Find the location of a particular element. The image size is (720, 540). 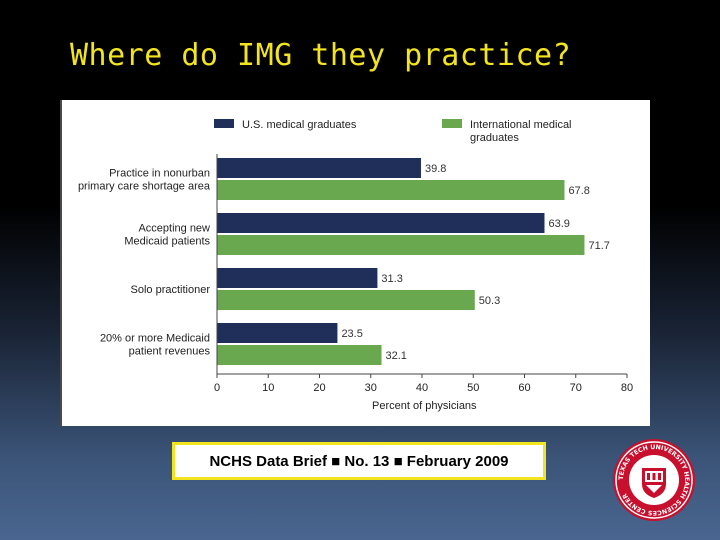

bar-value-label-3-1-line: 32.1 is located at coordinates (396, 356).